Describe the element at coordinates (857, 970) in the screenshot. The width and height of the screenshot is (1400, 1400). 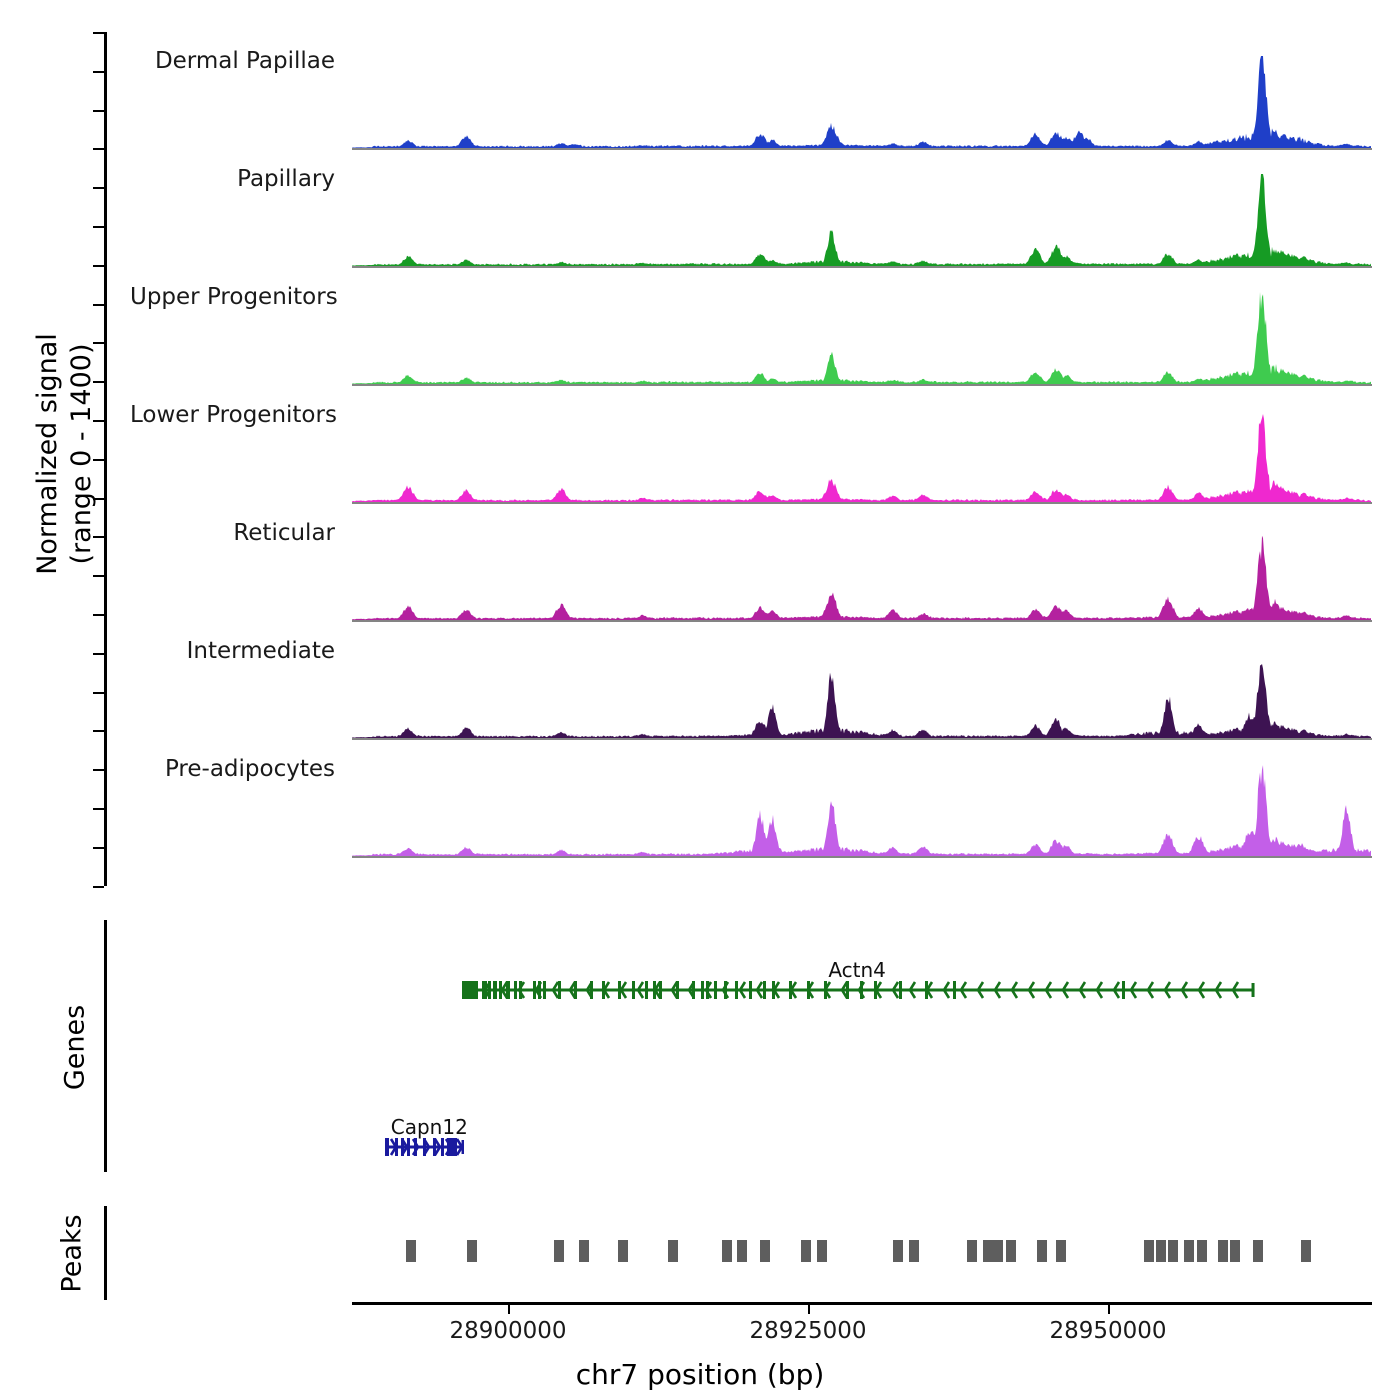
I see `gene-name-actn4: Actn4` at that location.